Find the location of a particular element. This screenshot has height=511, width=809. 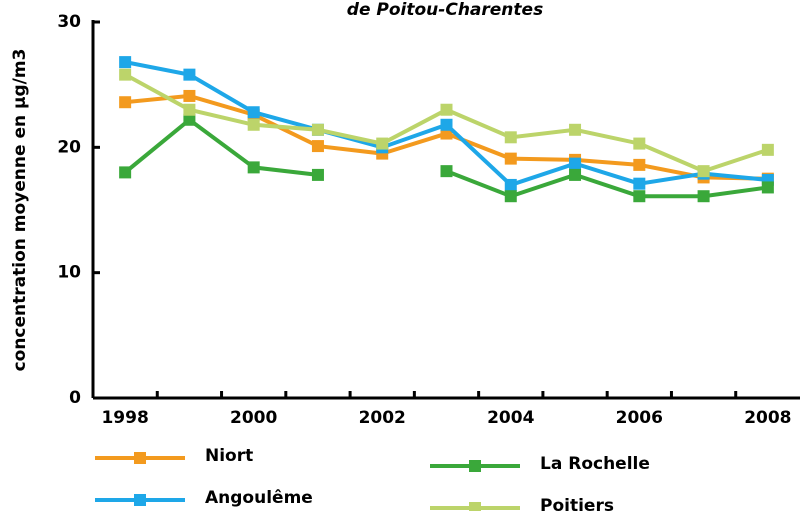

y-tick-label: 20 is located at coordinates (69, 147).